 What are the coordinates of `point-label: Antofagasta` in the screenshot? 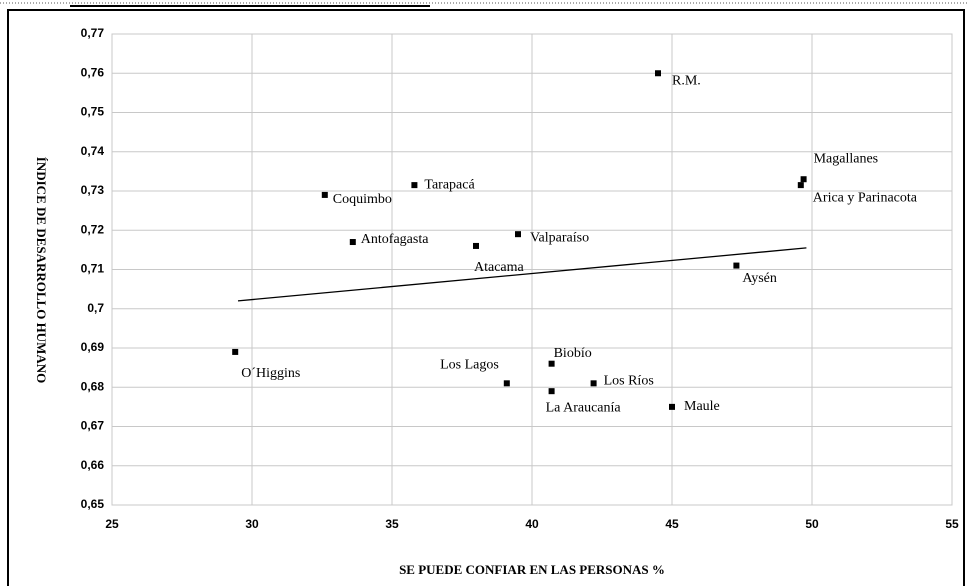 It's located at (395, 239).